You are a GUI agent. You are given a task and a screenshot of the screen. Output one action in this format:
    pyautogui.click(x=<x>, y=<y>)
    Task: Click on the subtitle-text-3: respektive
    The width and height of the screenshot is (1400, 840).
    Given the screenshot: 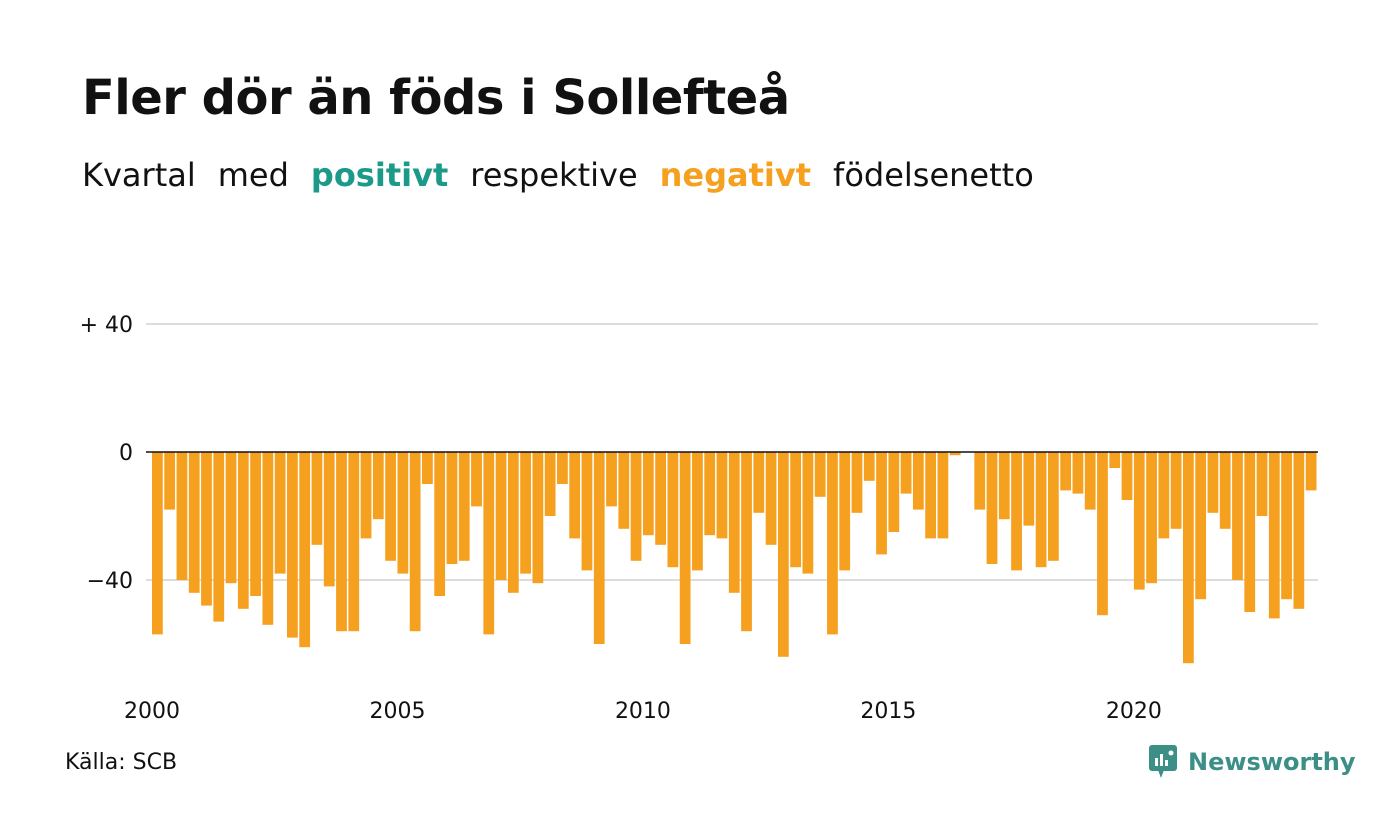 What is the action you would take?
    pyautogui.click(x=554, y=175)
    